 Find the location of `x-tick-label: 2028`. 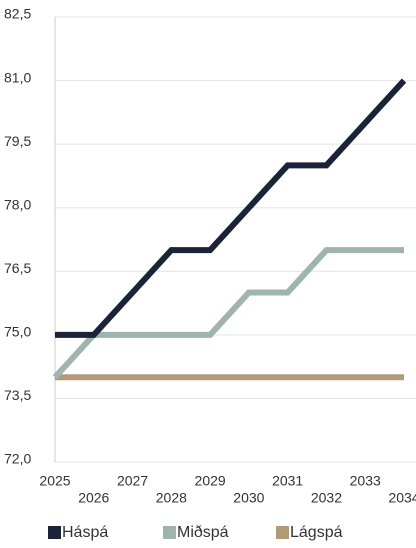

x-tick-label: 2028 is located at coordinates (171, 498).